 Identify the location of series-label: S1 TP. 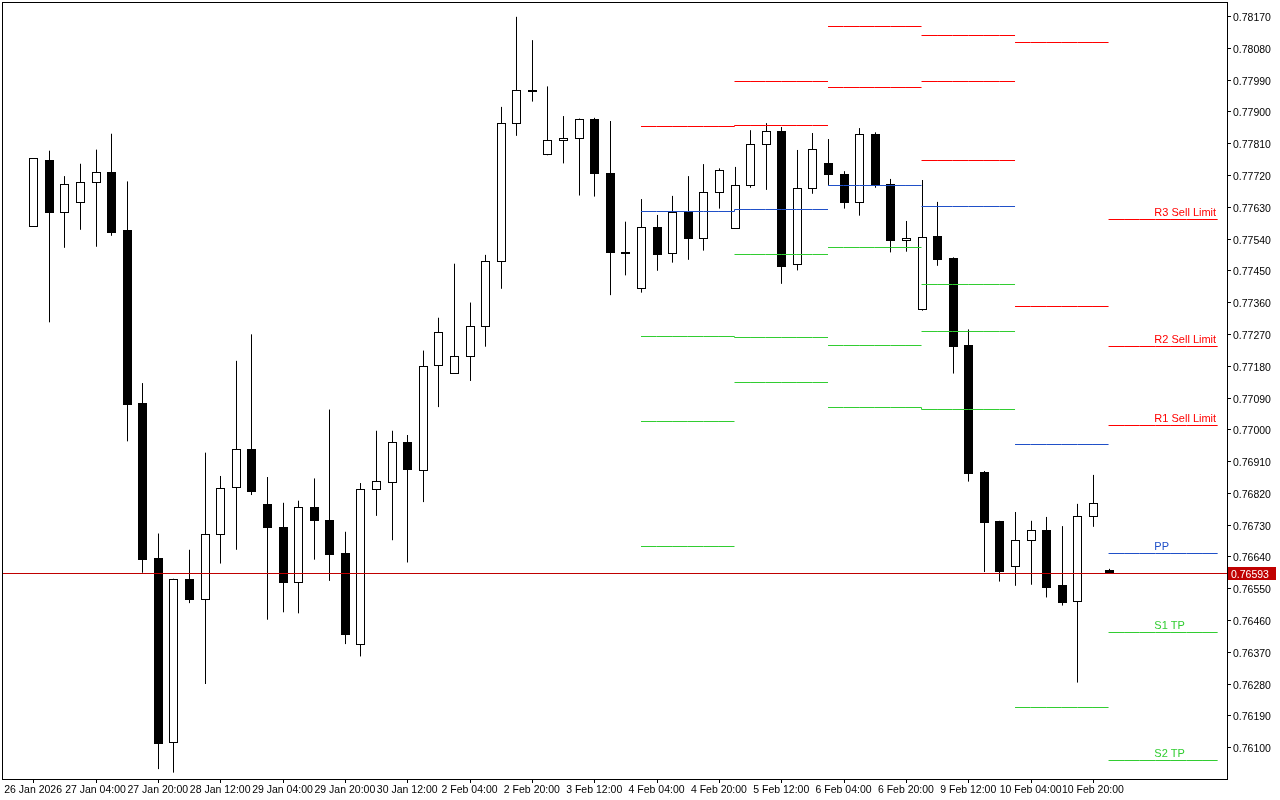
(1169, 624).